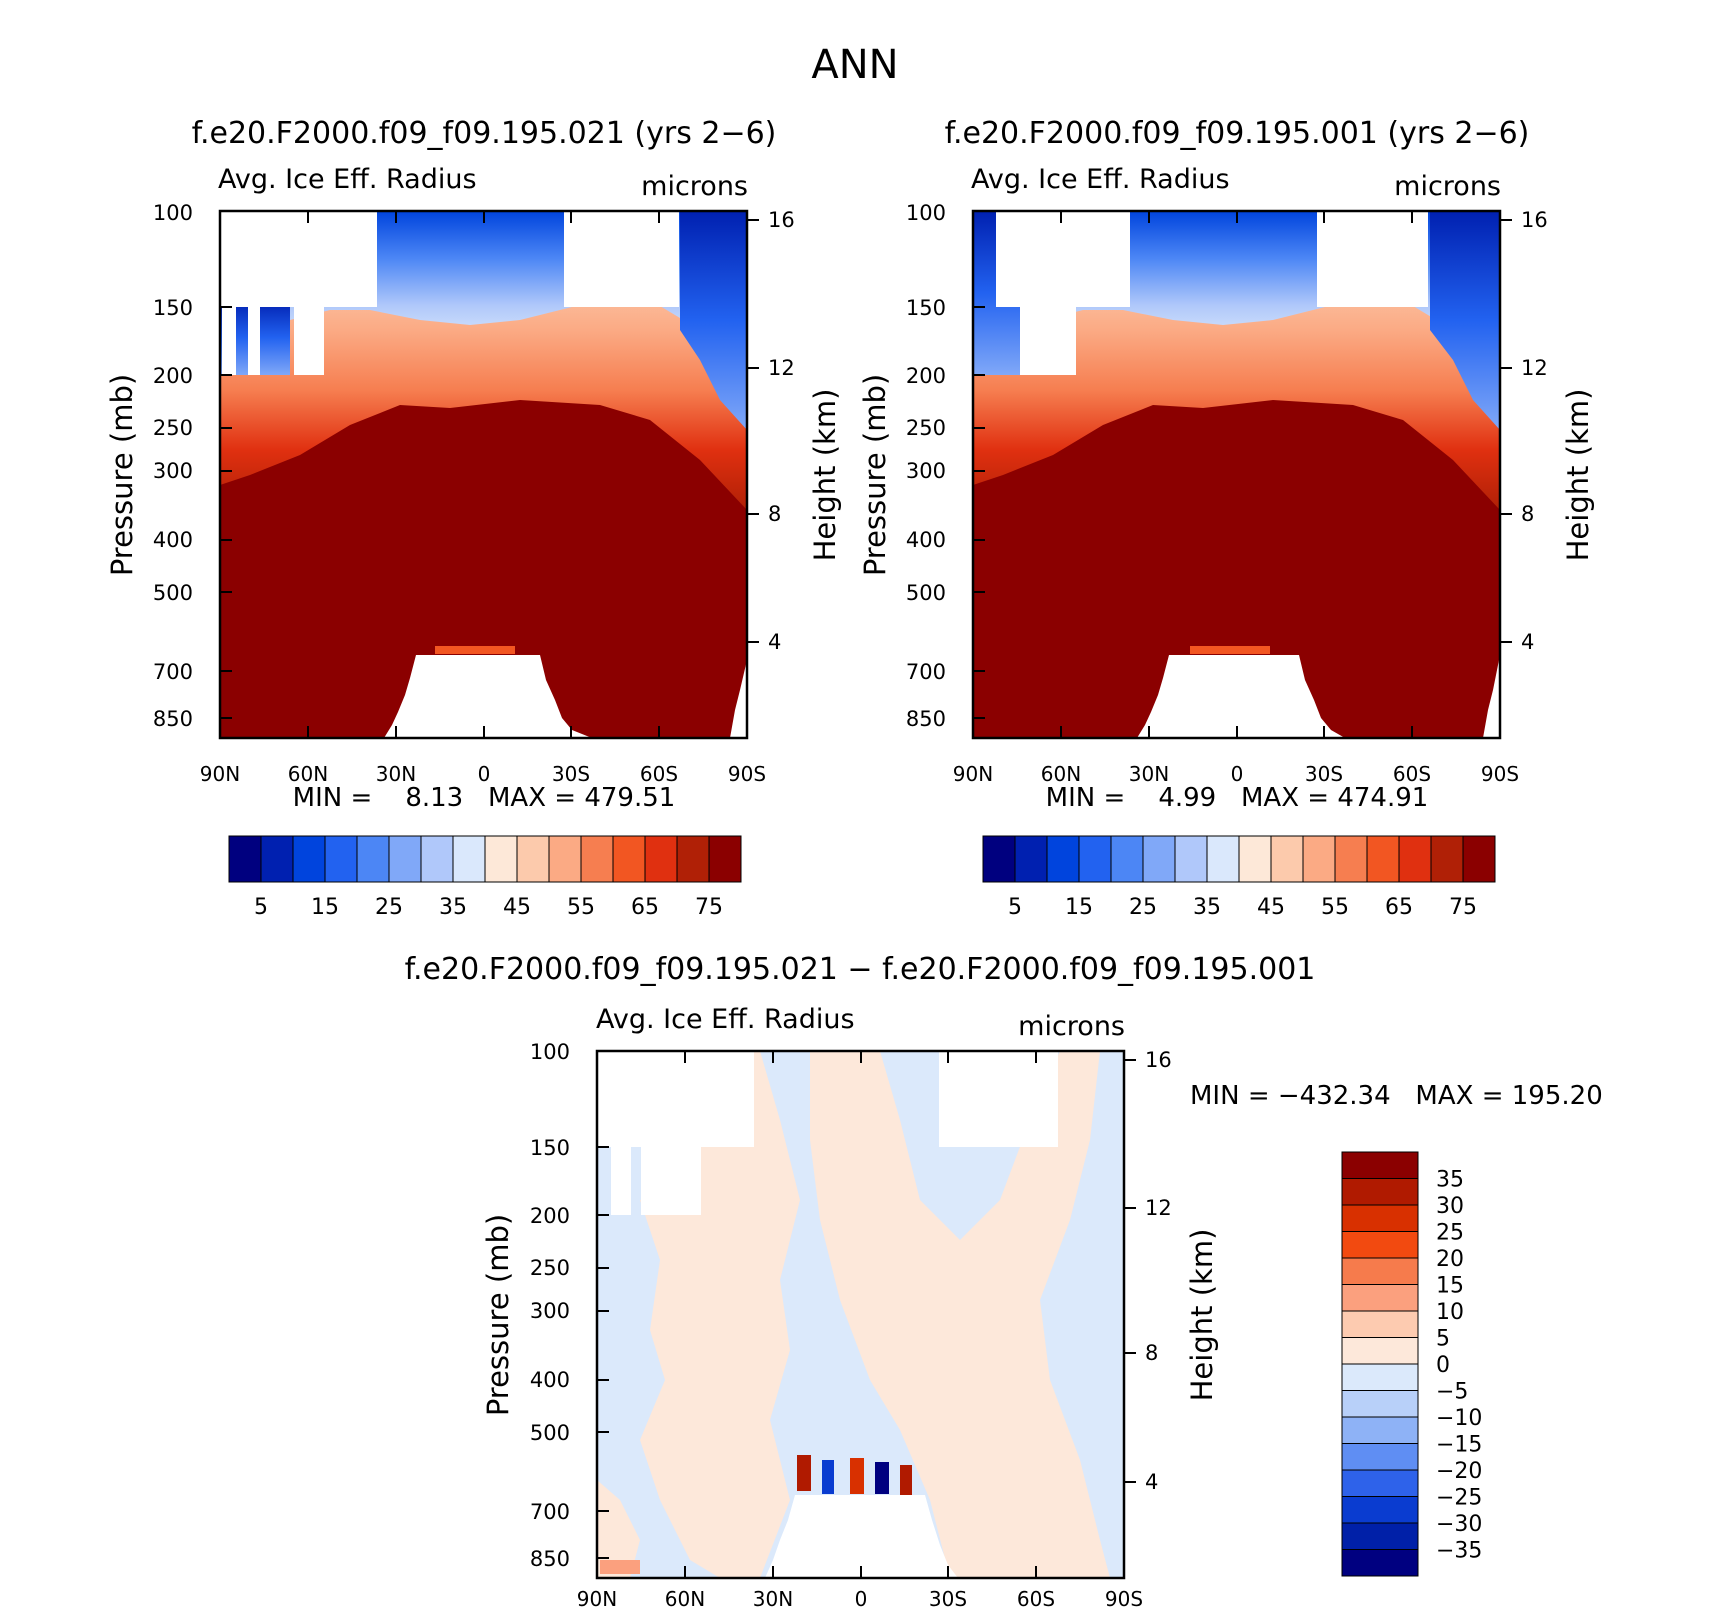 This screenshot has width=1710, height=1610. What do you see at coordinates (1372, 259) in the screenshot?
I see `panel-2-missing-south` at bounding box center [1372, 259].